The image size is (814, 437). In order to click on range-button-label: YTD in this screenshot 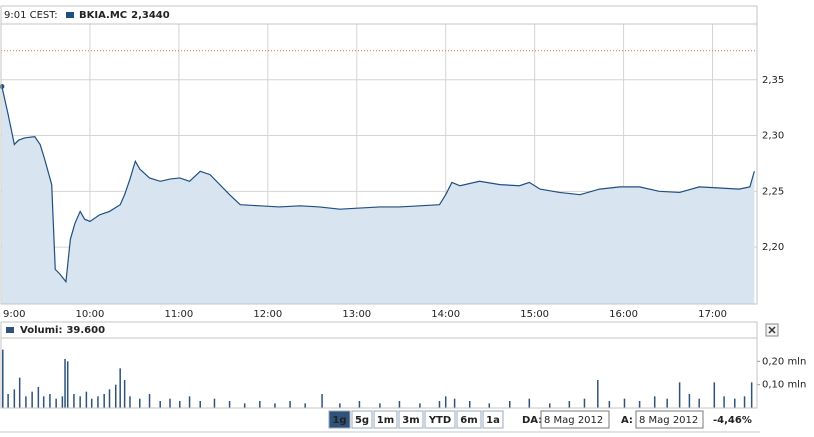, I will do `click(439, 420)`.